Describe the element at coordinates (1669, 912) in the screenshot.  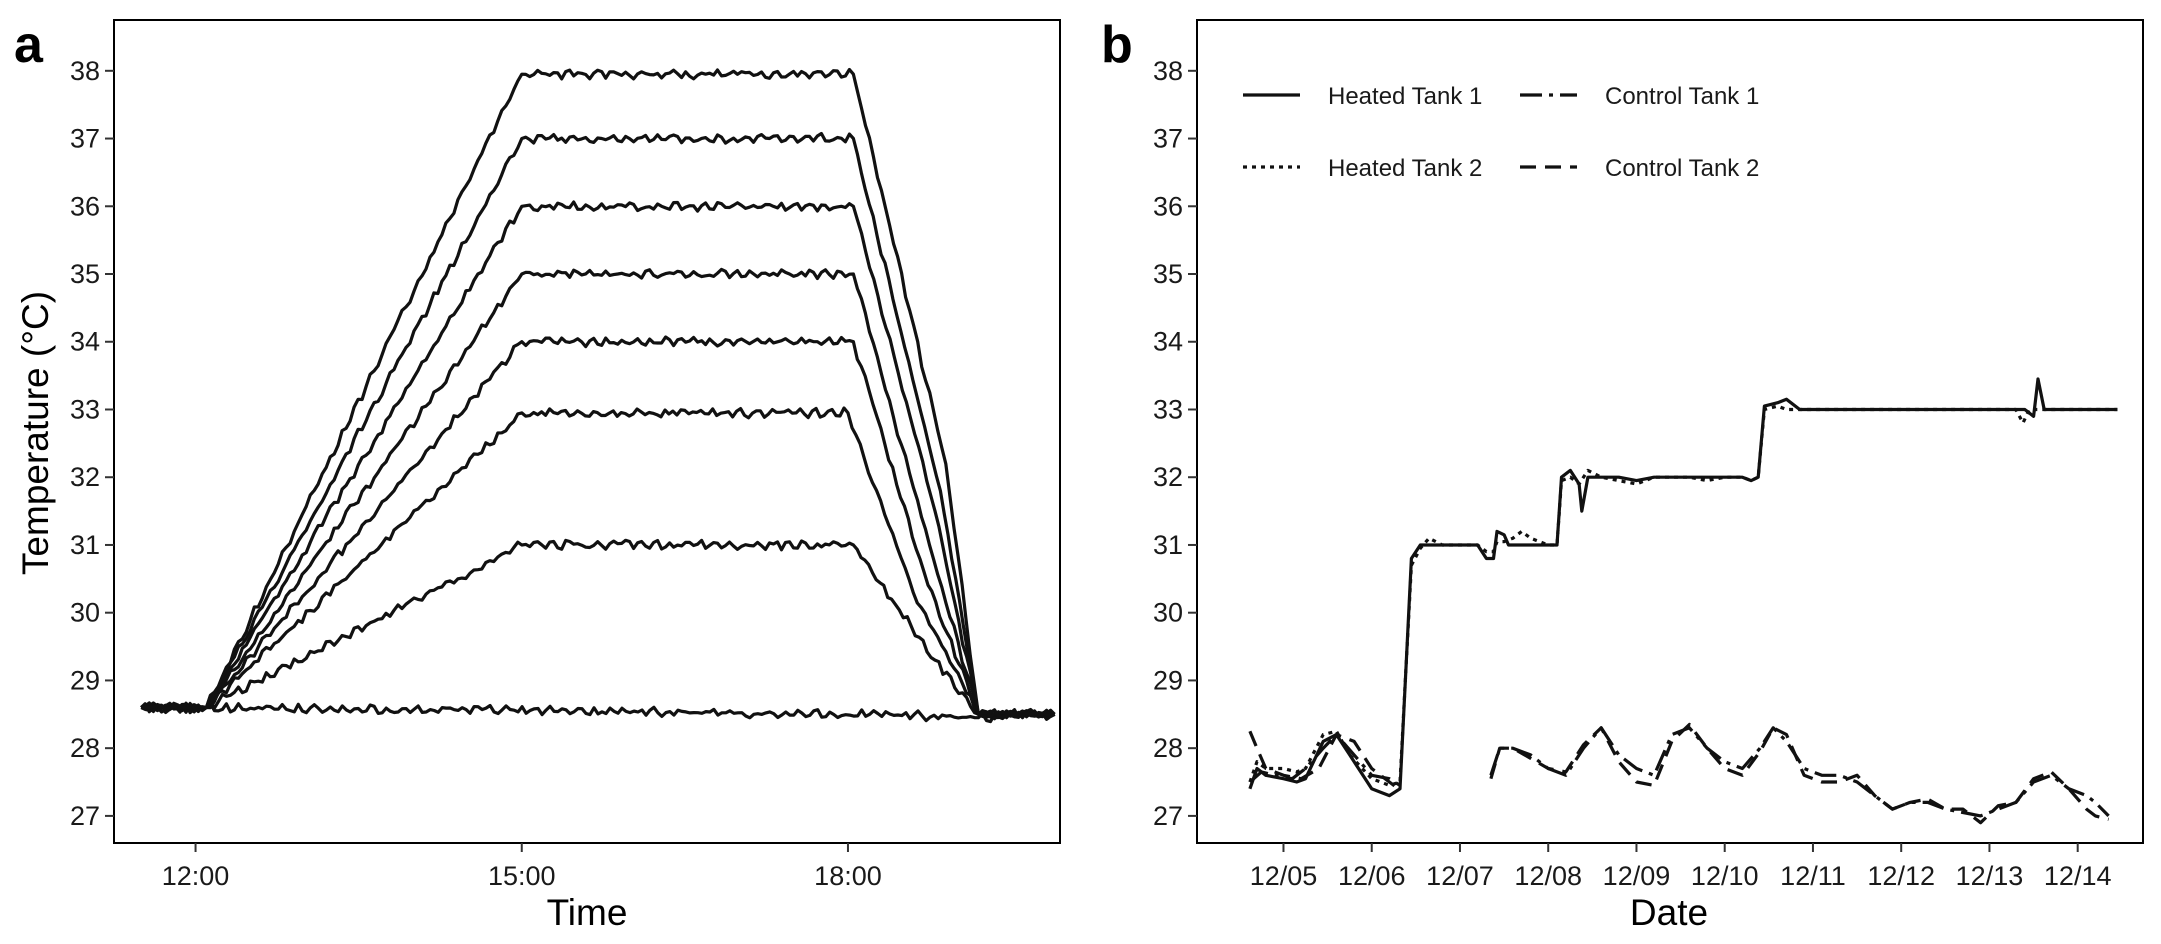
I see `panel-b-x-axis-title: Date` at that location.